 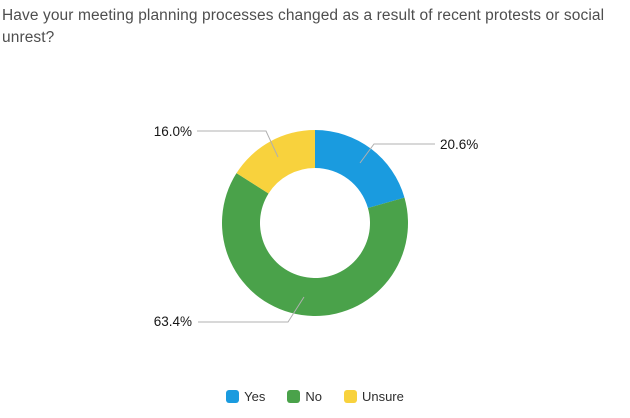 I want to click on legend-label-yes: Yes, so click(x=255, y=396).